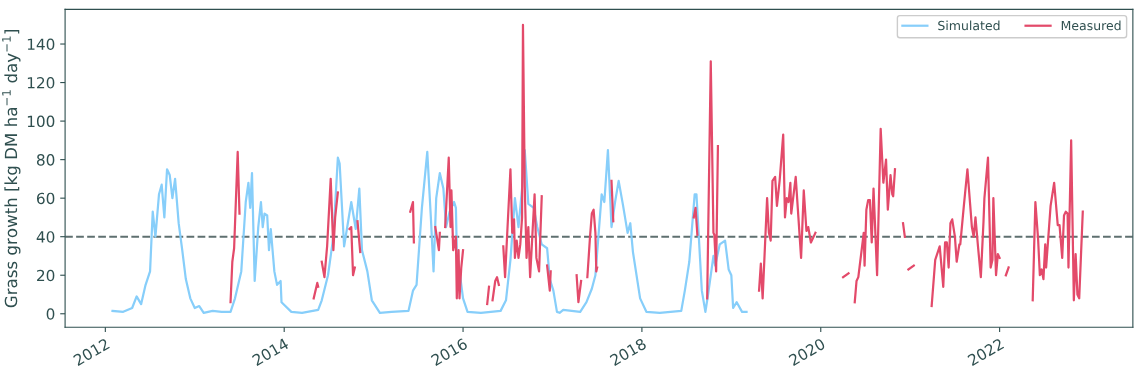  Describe the element at coordinates (1091, 25) in the screenshot. I see `legend-label: Measured` at that location.